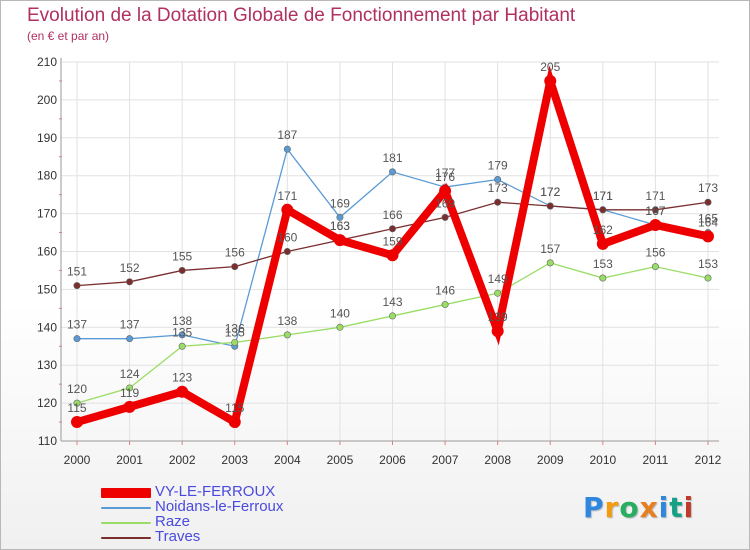 The width and height of the screenshot is (750, 550). I want to click on x-tick-label: 2011, so click(656, 460).